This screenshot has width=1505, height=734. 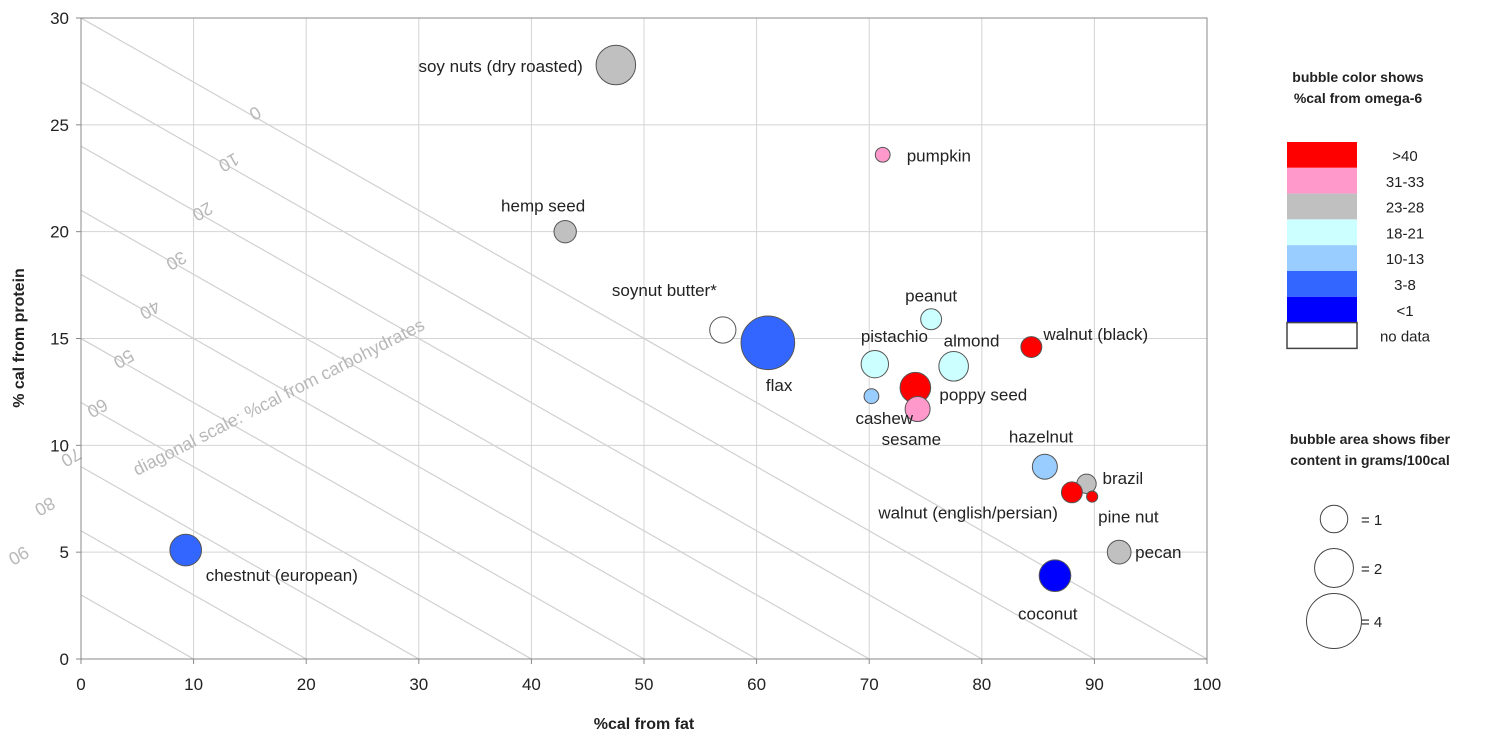 I want to click on x-tick-label-10: 10, so click(x=193, y=684).